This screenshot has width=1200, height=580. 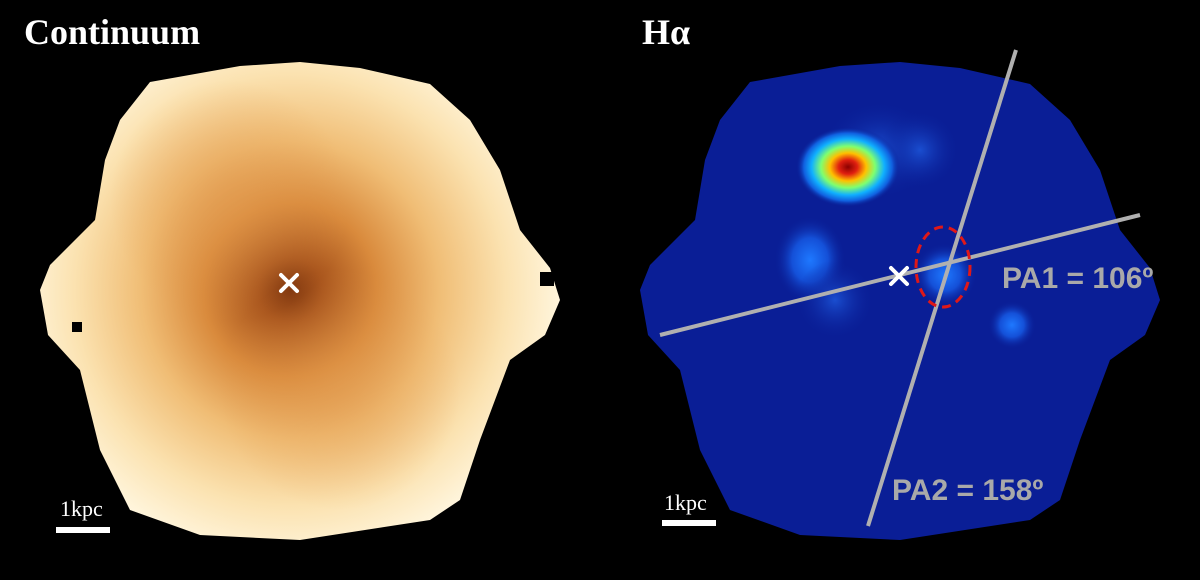 I want to click on continuum-scale-bar, so click(x=83, y=530).